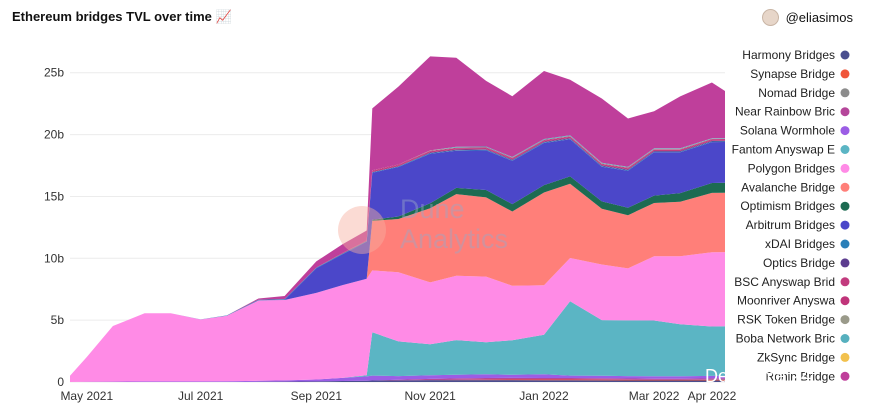 This screenshot has height=410, width=875. Describe the element at coordinates (430, 396) in the screenshot. I see `x-tick-label: Nov 2021` at that location.